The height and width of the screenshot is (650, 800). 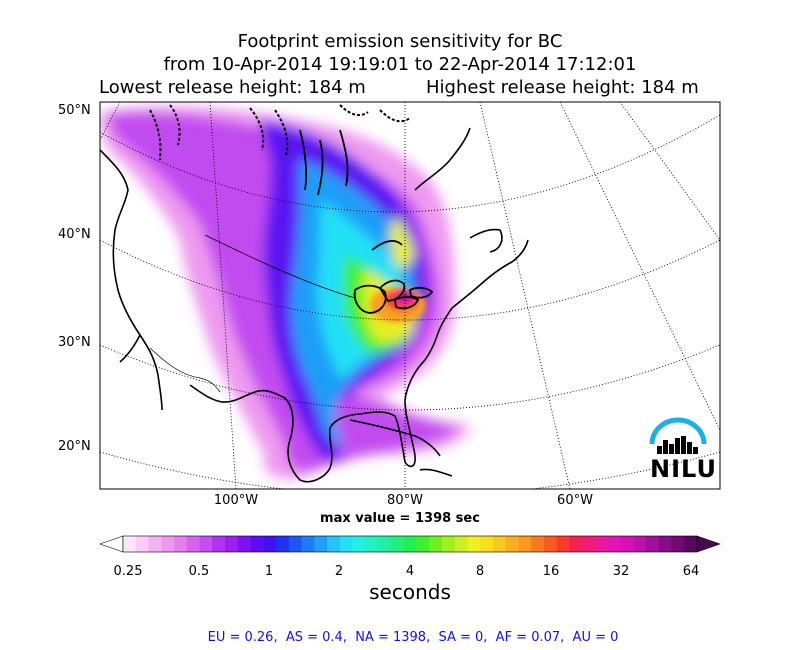 I want to click on colorbar-tick: 4, so click(x=410, y=571).